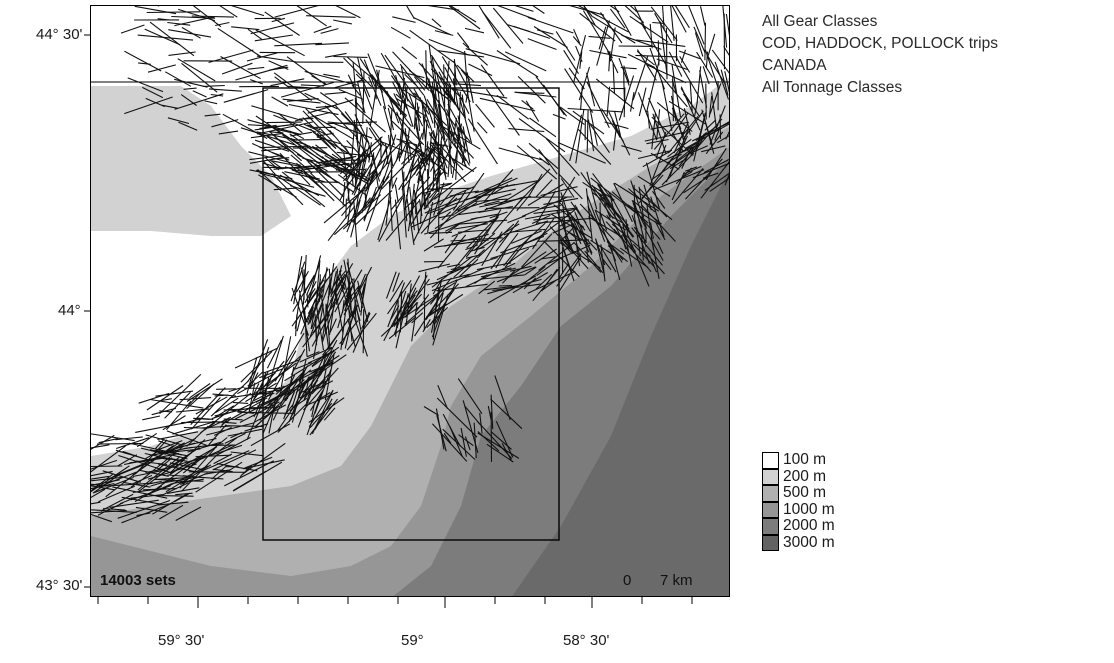 This screenshot has width=1114, height=663. Describe the element at coordinates (880, 43) in the screenshot. I see `species-trips-label: COD, HADDOCK, POLLOCK trips` at that location.